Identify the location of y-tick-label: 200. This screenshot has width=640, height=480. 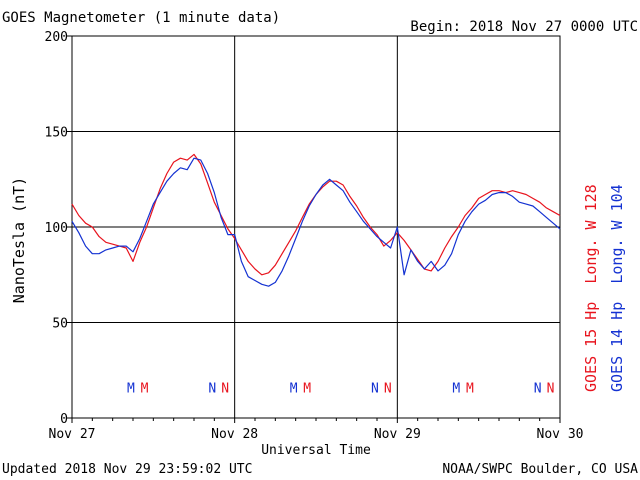
(56, 37).